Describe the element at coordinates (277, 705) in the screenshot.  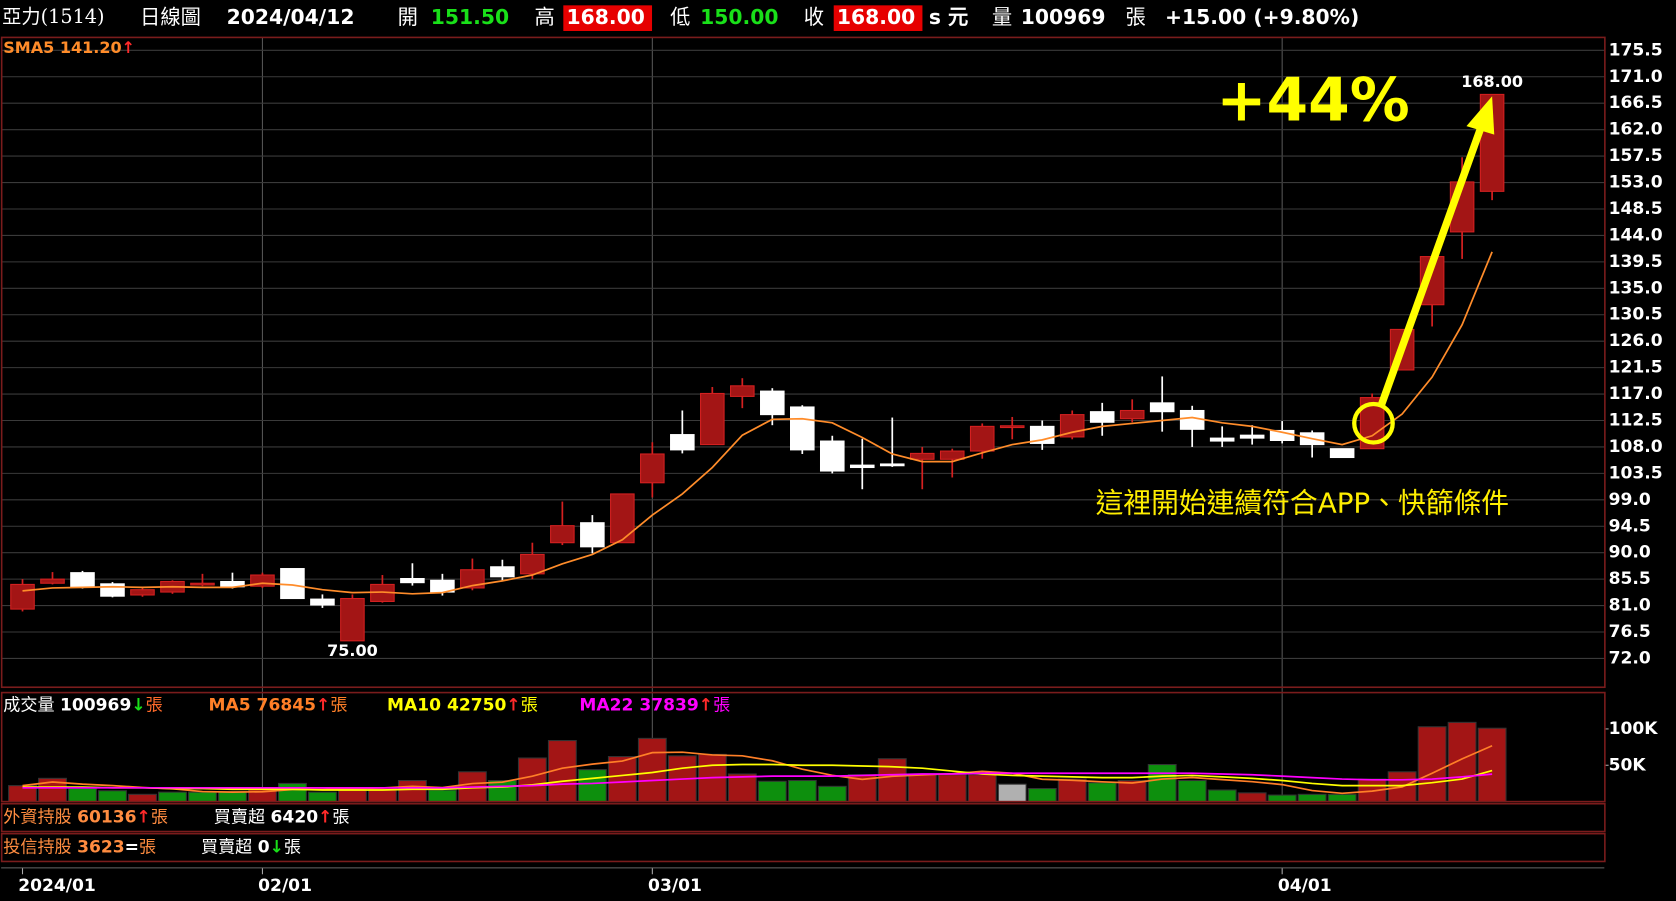
I see `legend: MA5 76845↑張` at that location.